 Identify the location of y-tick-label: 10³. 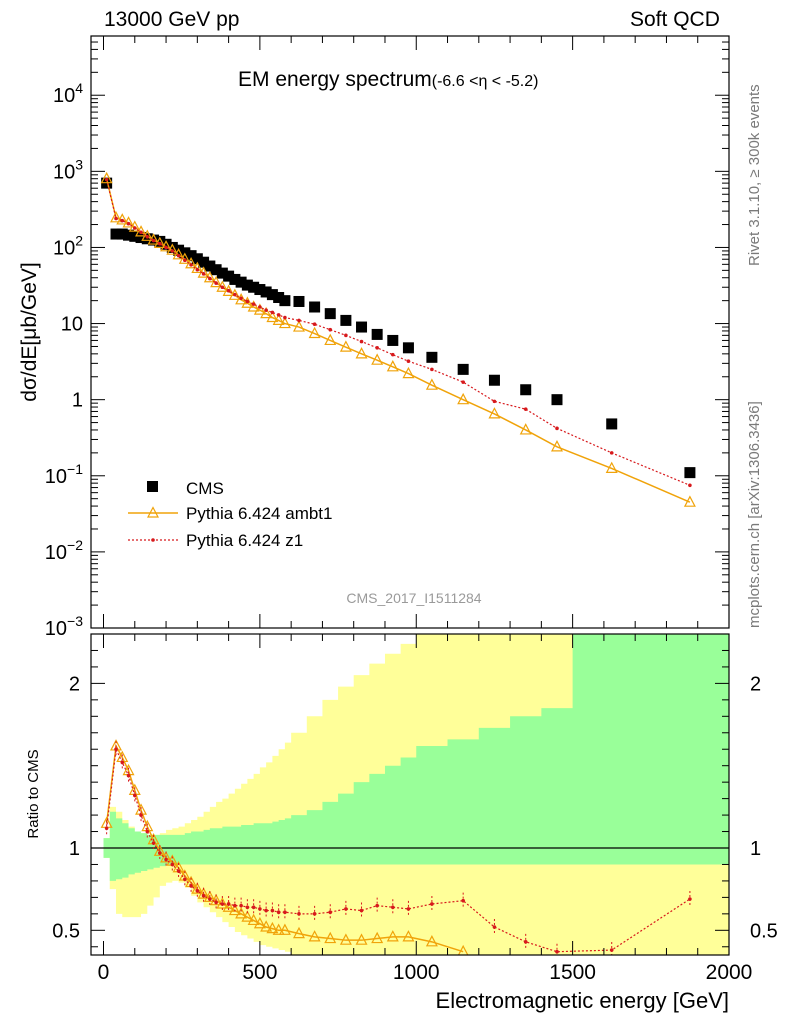
(68, 169).